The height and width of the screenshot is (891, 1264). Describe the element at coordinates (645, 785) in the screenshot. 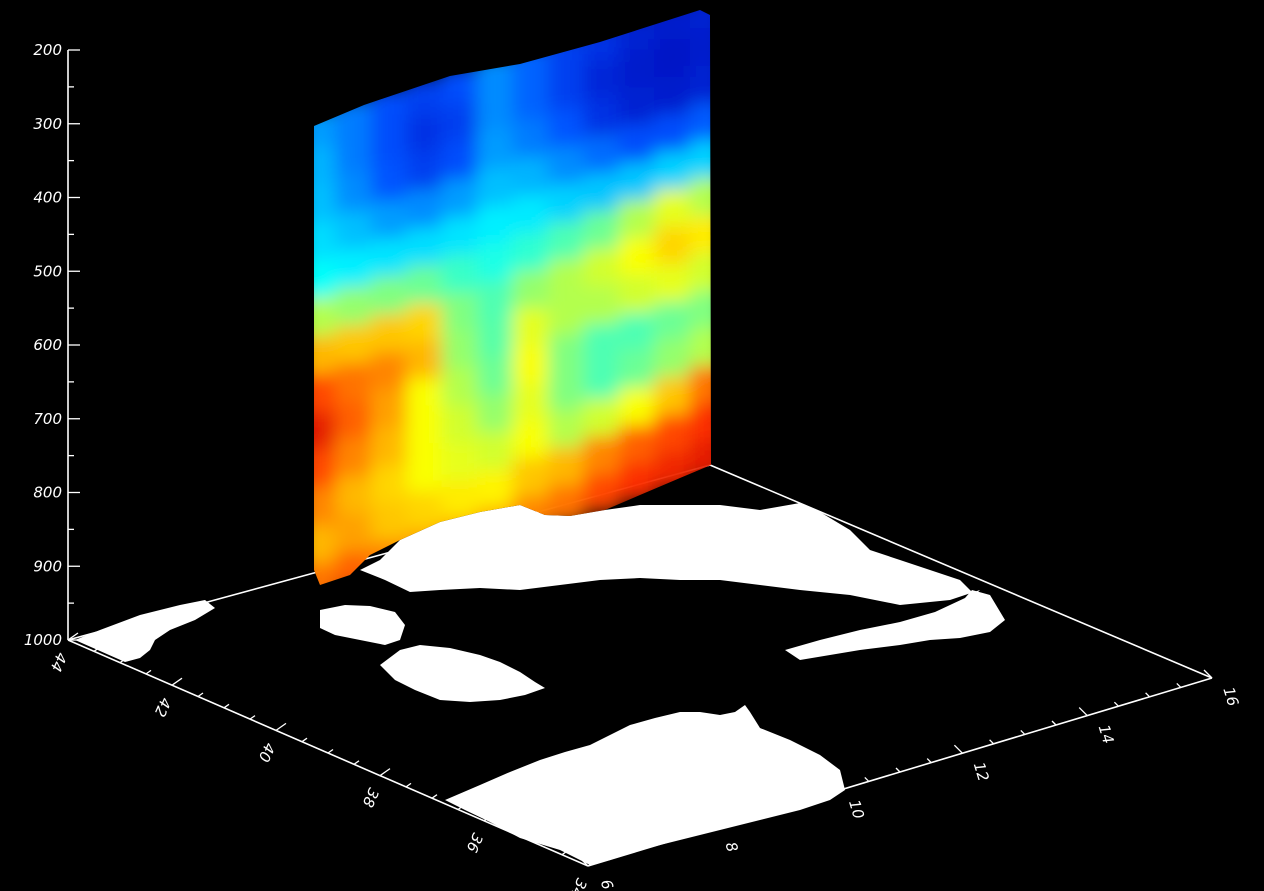

I see `land-north-africa` at that location.